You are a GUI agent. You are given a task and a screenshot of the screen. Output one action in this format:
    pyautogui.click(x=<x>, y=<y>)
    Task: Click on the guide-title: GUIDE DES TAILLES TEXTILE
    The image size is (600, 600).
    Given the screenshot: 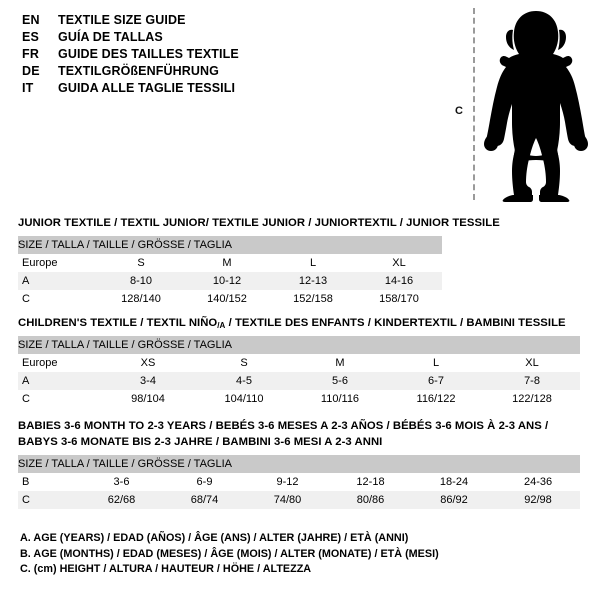 What is the action you would take?
    pyautogui.click(x=148, y=54)
    